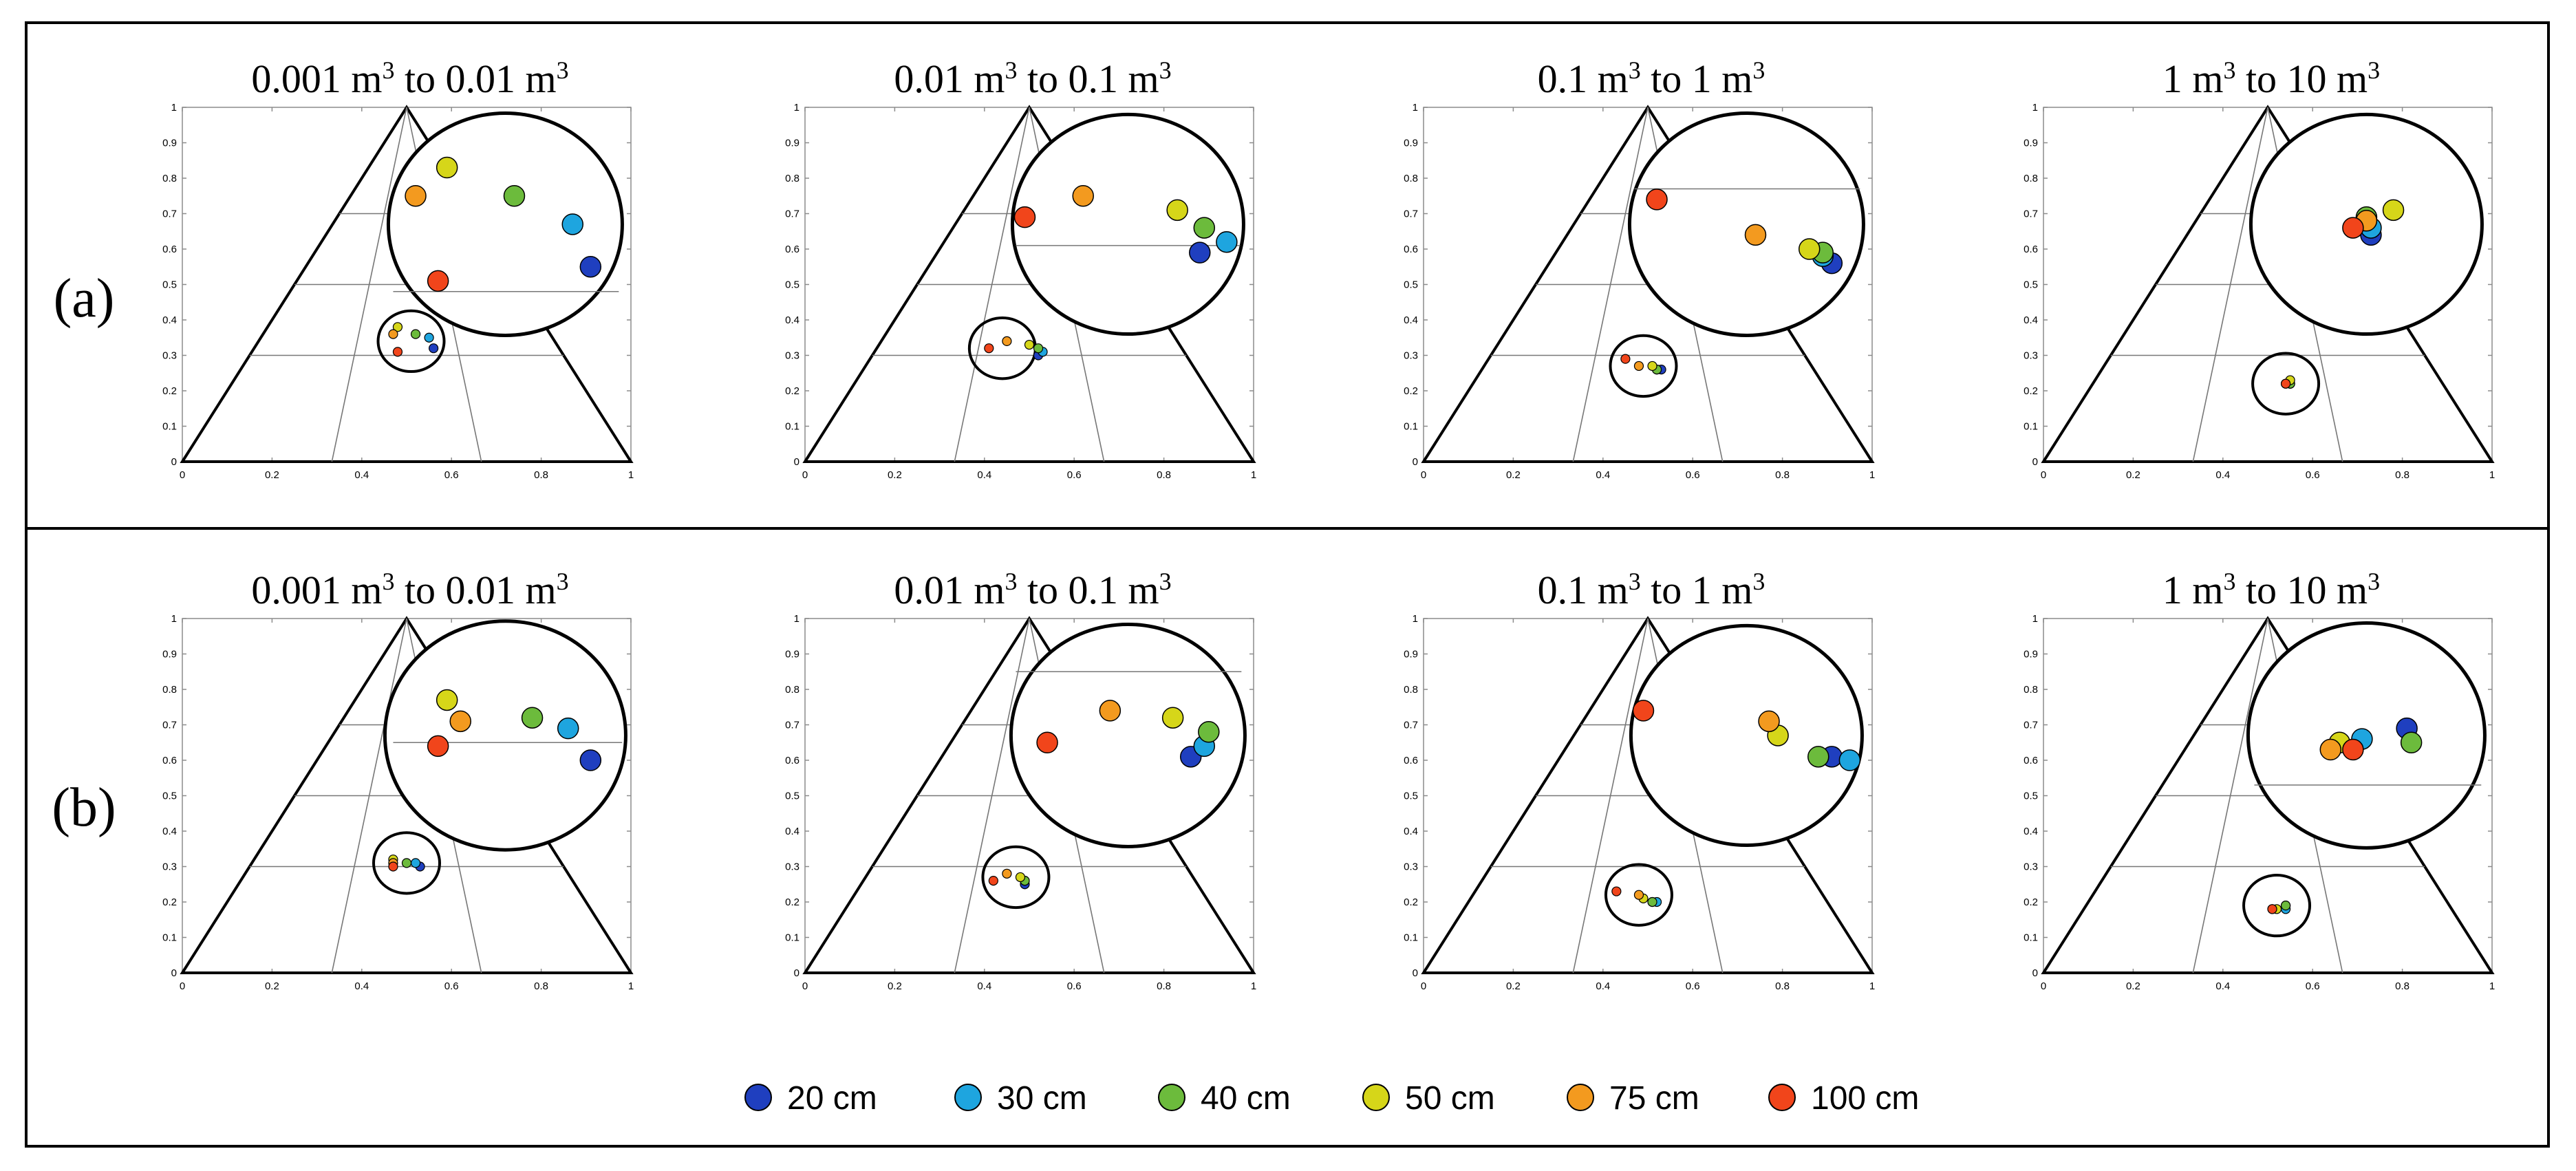  Describe the element at coordinates (1042, 1098) in the screenshot. I see `legend-label: 30 cm` at that location.